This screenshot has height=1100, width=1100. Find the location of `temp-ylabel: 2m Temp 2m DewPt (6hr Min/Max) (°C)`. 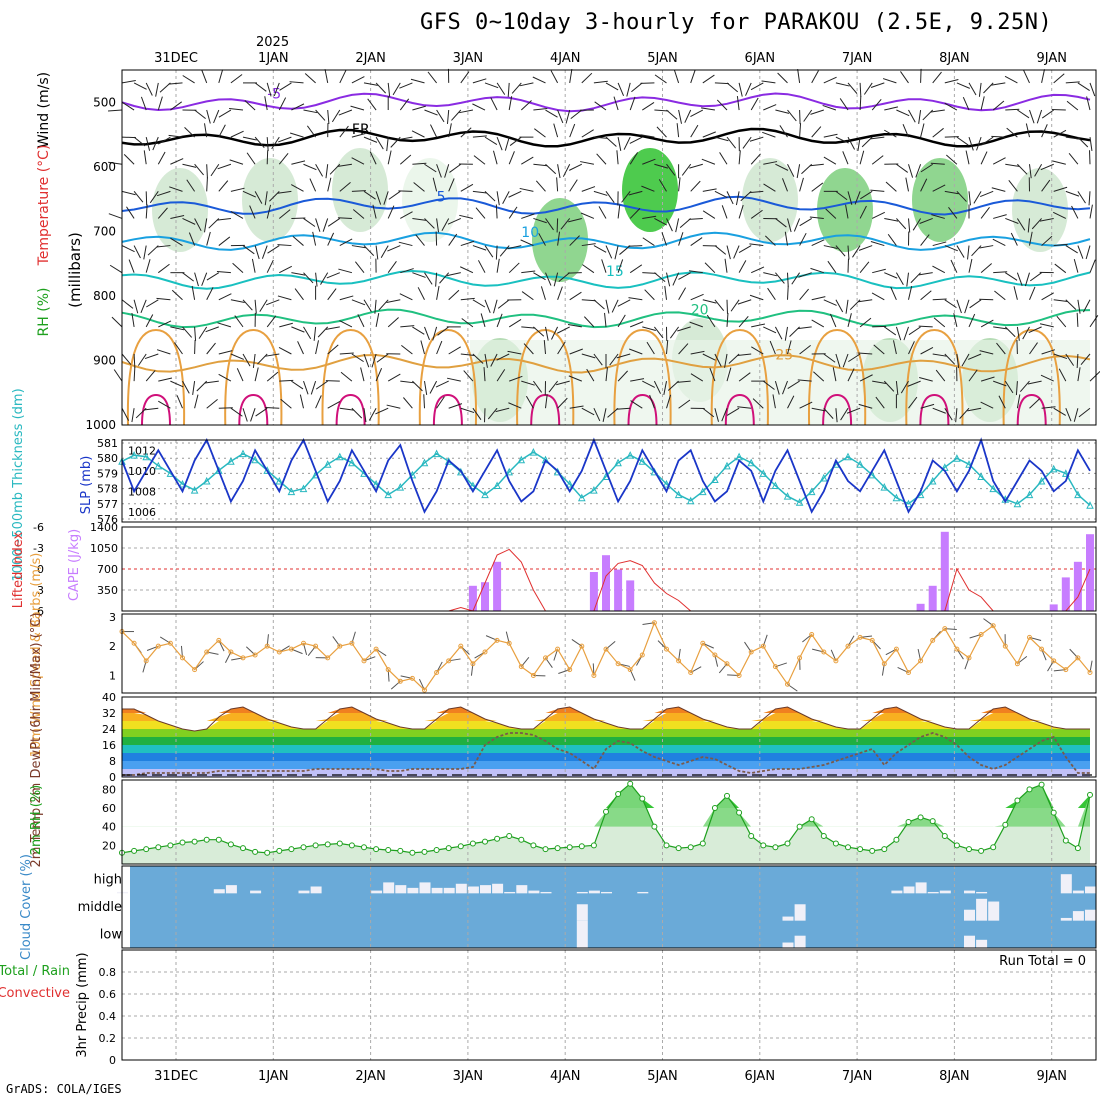

temp-ylabel: 2m Temp 2m DewPt (6hr Min/Max) (°C) is located at coordinates (36, 740).